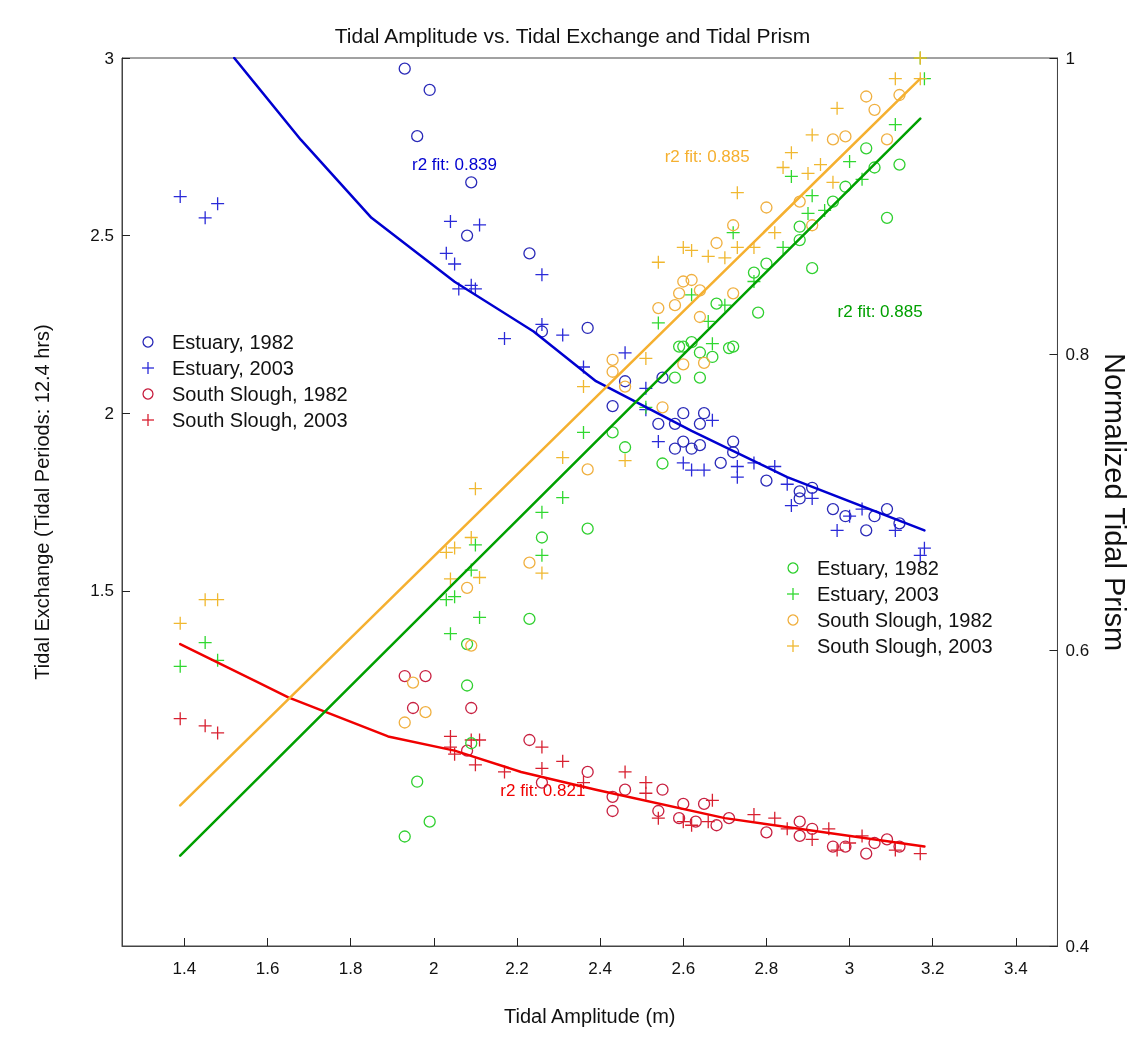 Image resolution: width=1145 pixels, height=1046 pixels. Describe the element at coordinates (1016, 968) in the screenshot. I see `x-tick-label: 3.4` at that location.